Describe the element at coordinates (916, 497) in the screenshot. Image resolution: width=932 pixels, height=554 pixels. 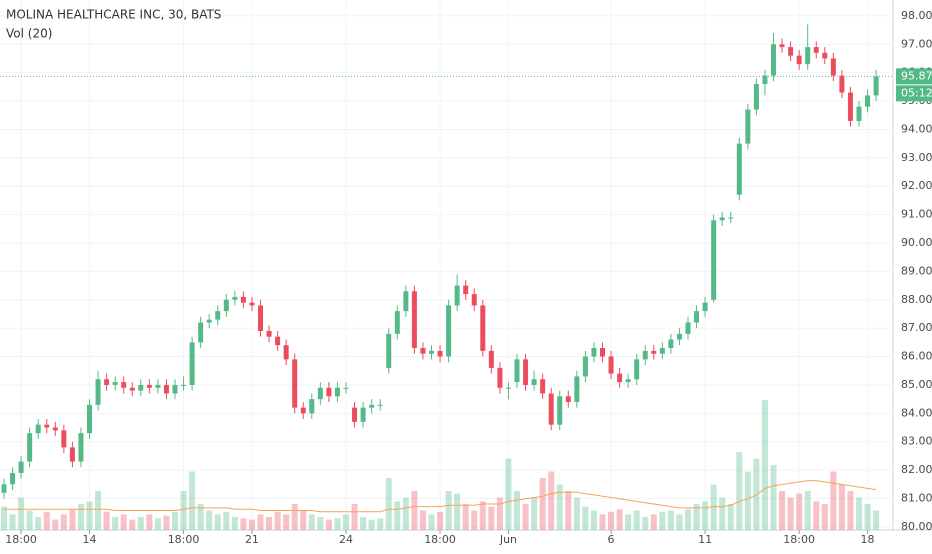
I see `y-tick-label: 81.00` at that location.